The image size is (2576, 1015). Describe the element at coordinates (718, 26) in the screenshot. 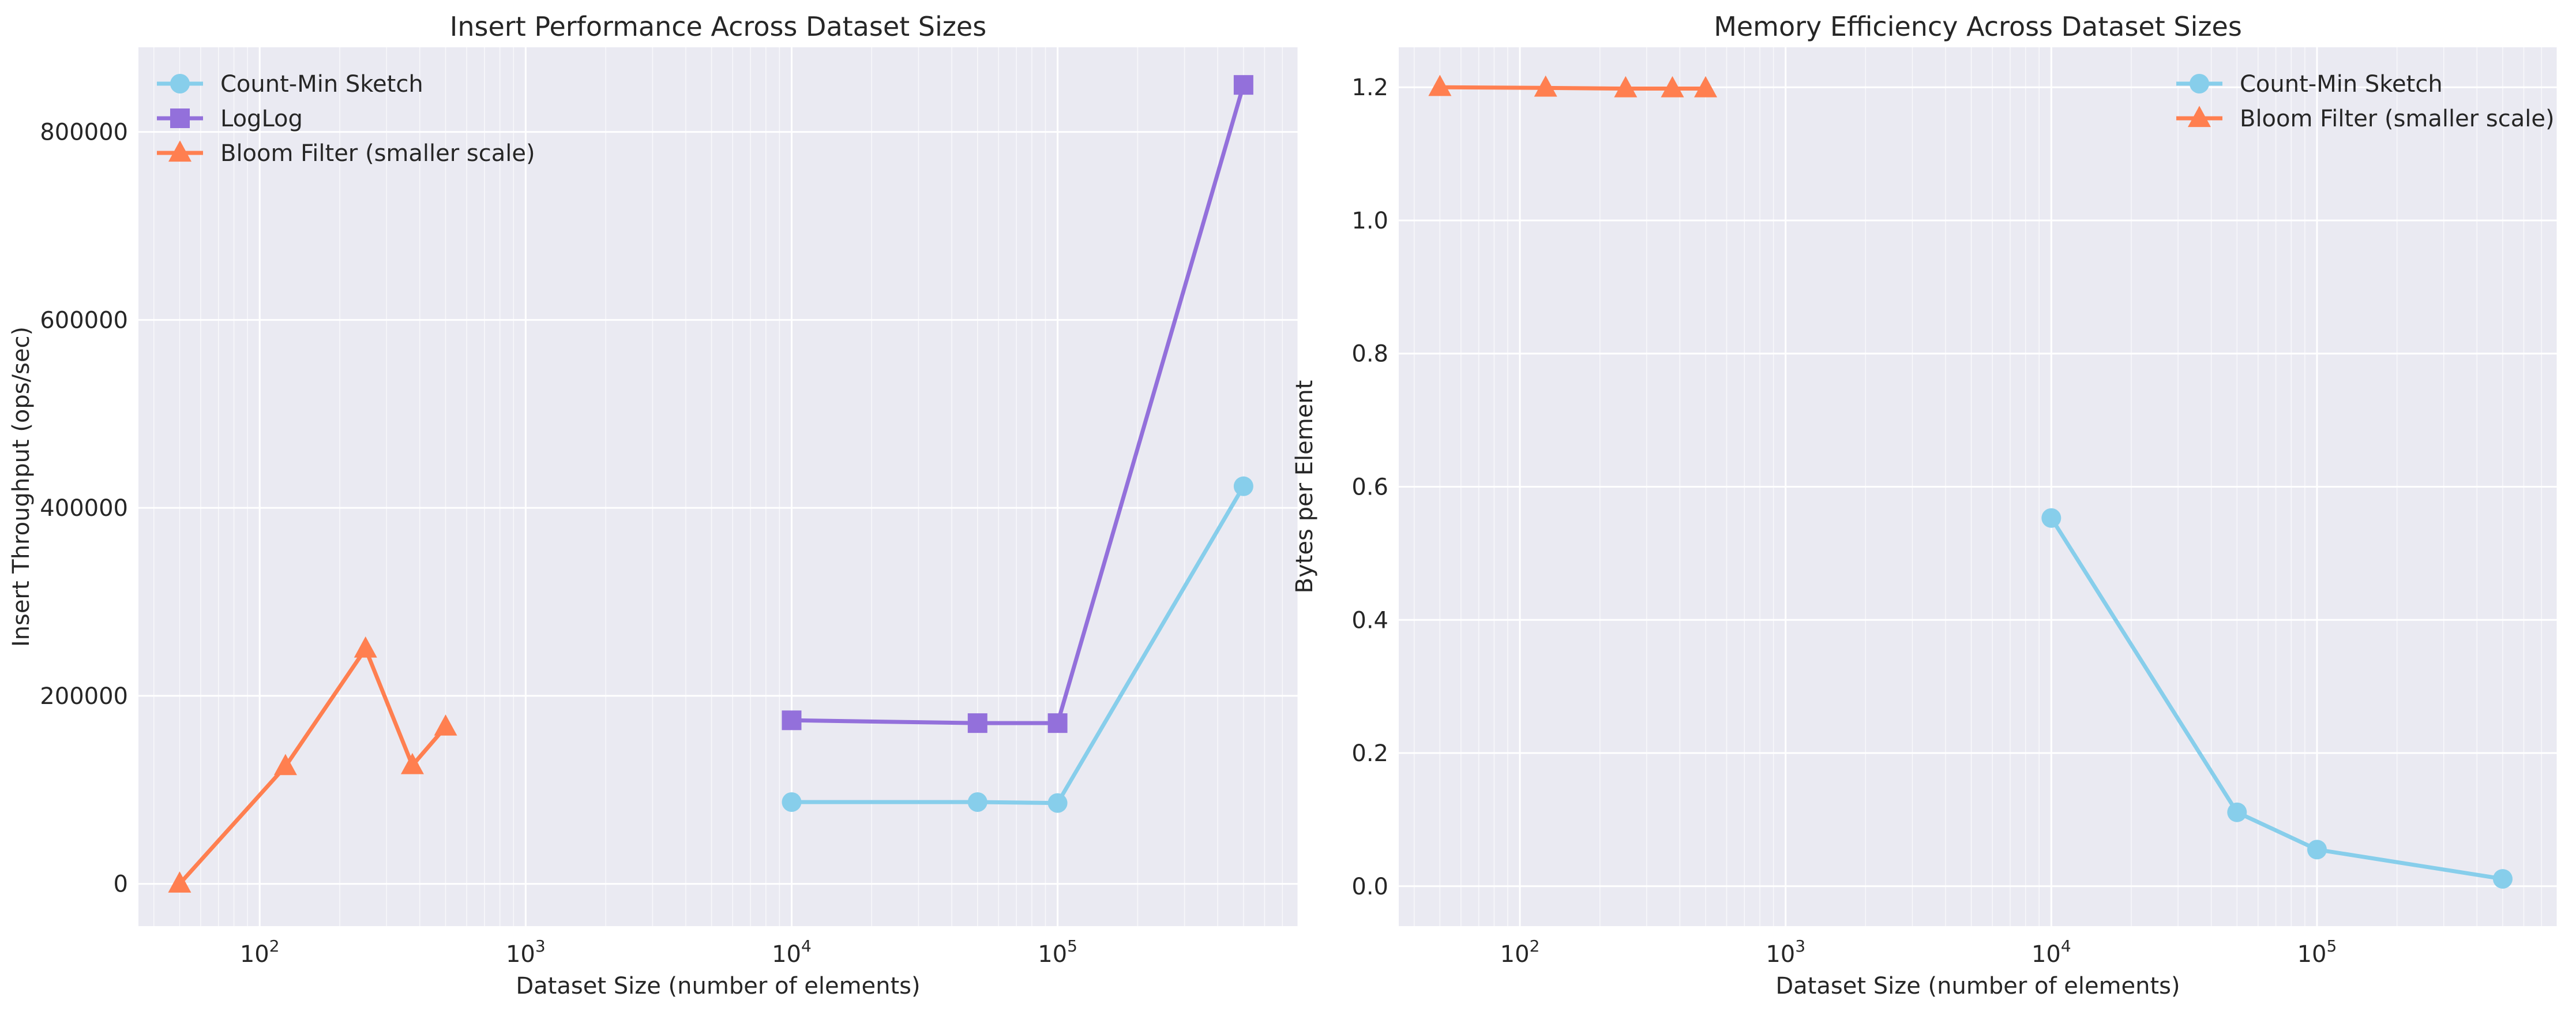

I see `chart-title: Insert Performance Across Dataset Sizes` at that location.